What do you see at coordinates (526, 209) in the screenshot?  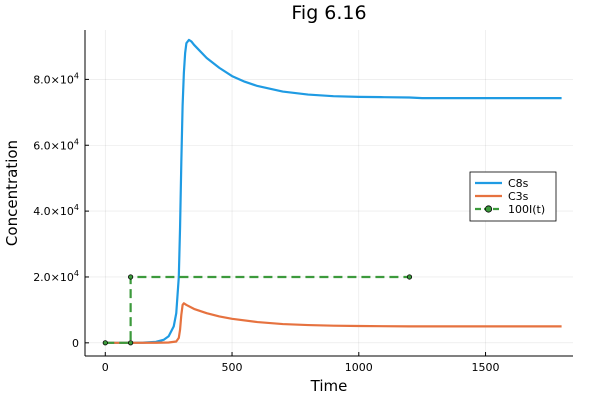 I see `legend-label: 100I(t)` at bounding box center [526, 209].